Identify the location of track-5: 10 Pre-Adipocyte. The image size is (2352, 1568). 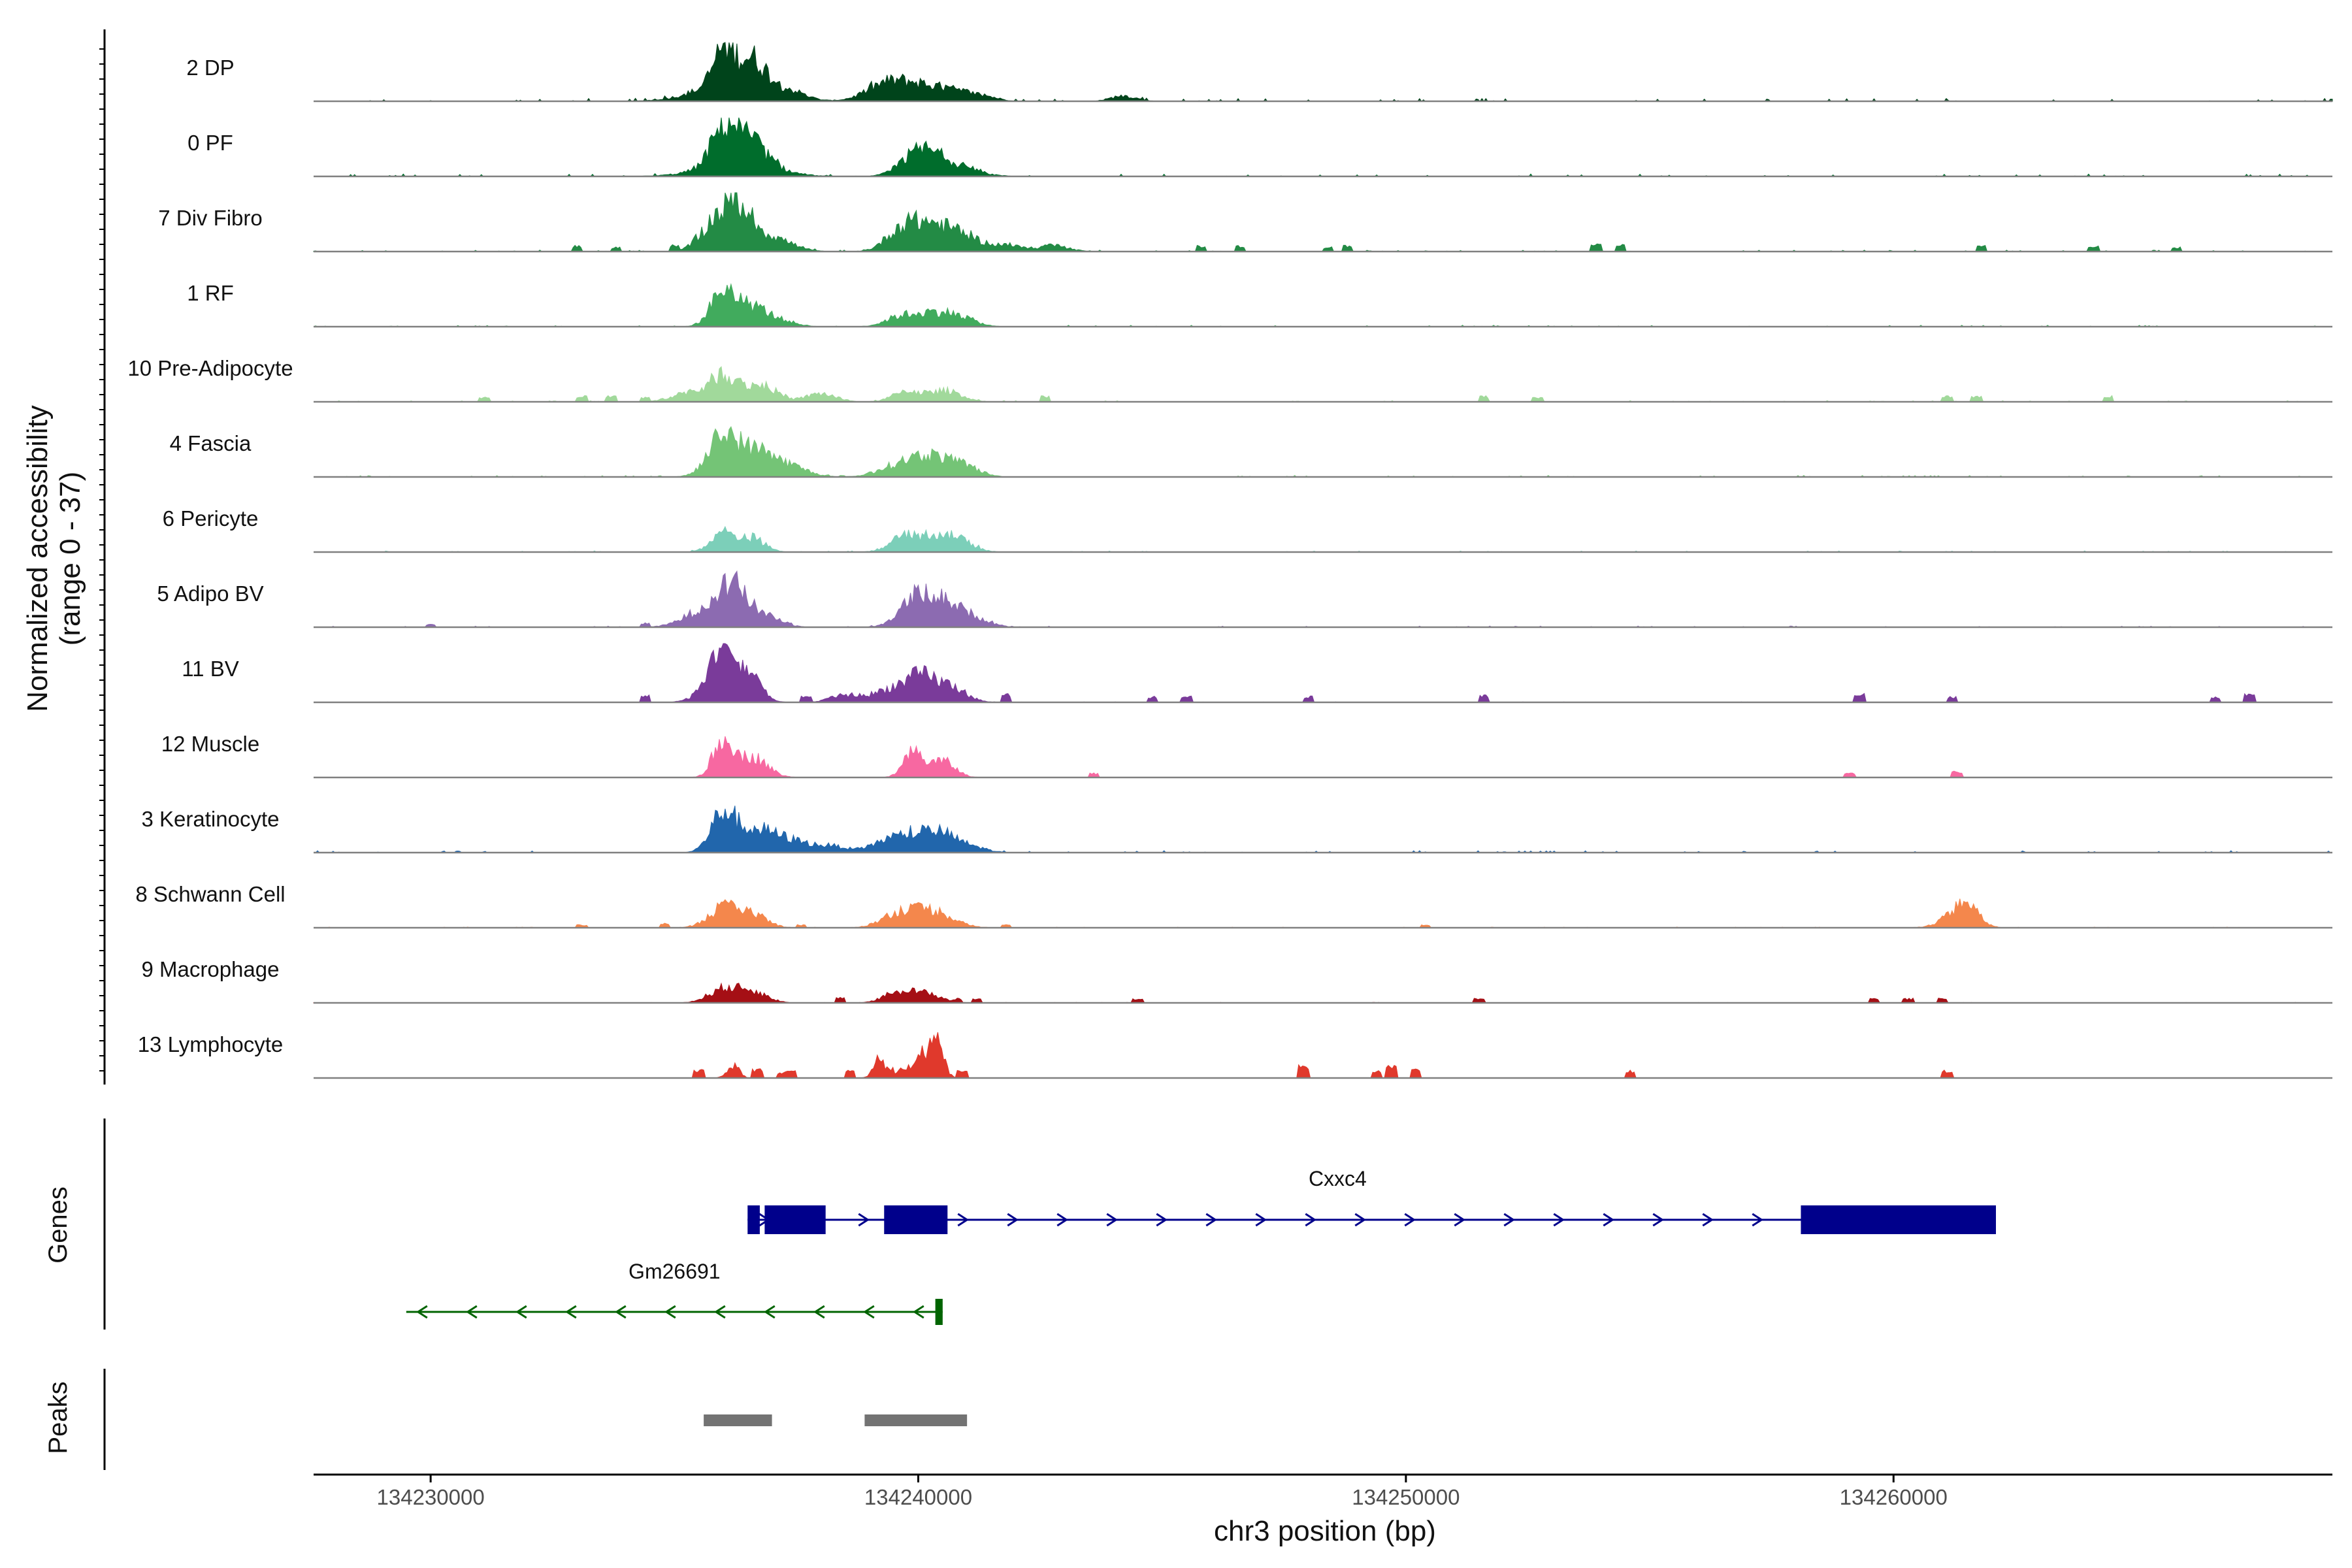
(1229, 379).